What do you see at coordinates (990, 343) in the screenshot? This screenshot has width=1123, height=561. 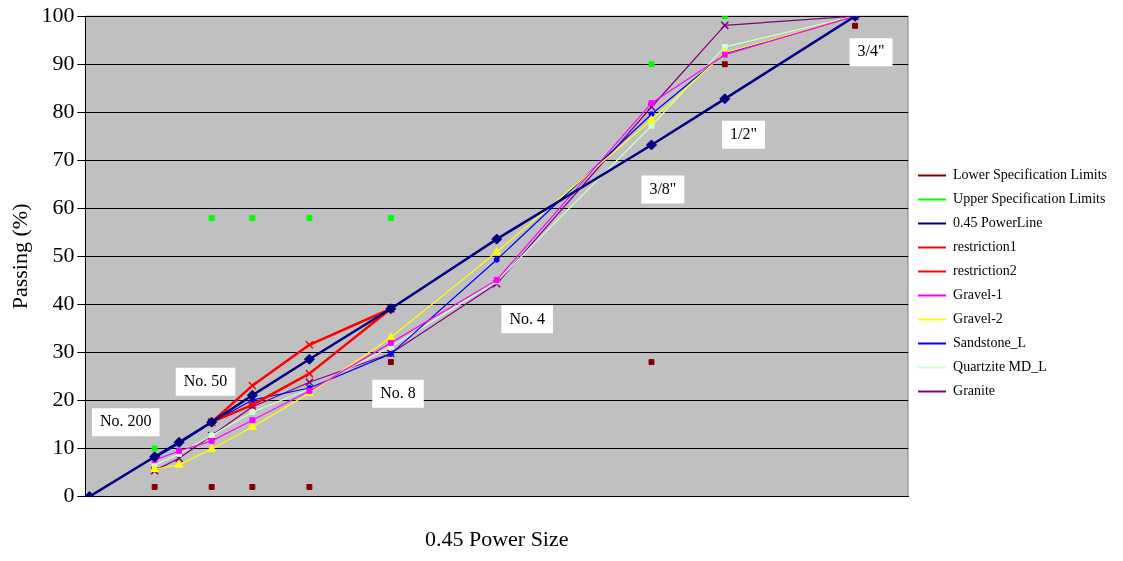 I see `legend-label: Sandstone_L` at bounding box center [990, 343].